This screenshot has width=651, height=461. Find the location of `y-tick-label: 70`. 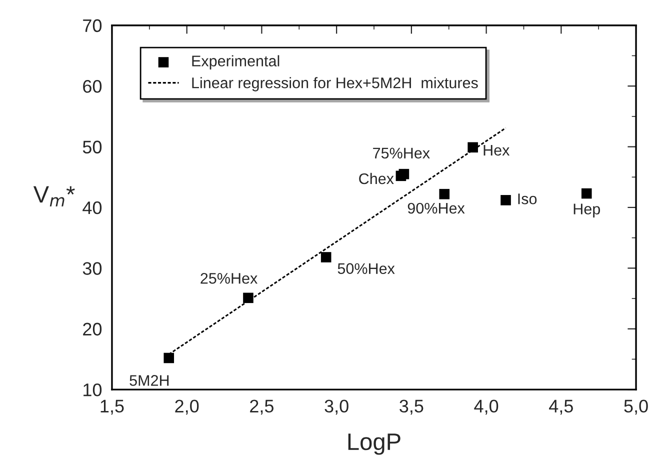

y-tick-label: 70 is located at coordinates (92, 25).